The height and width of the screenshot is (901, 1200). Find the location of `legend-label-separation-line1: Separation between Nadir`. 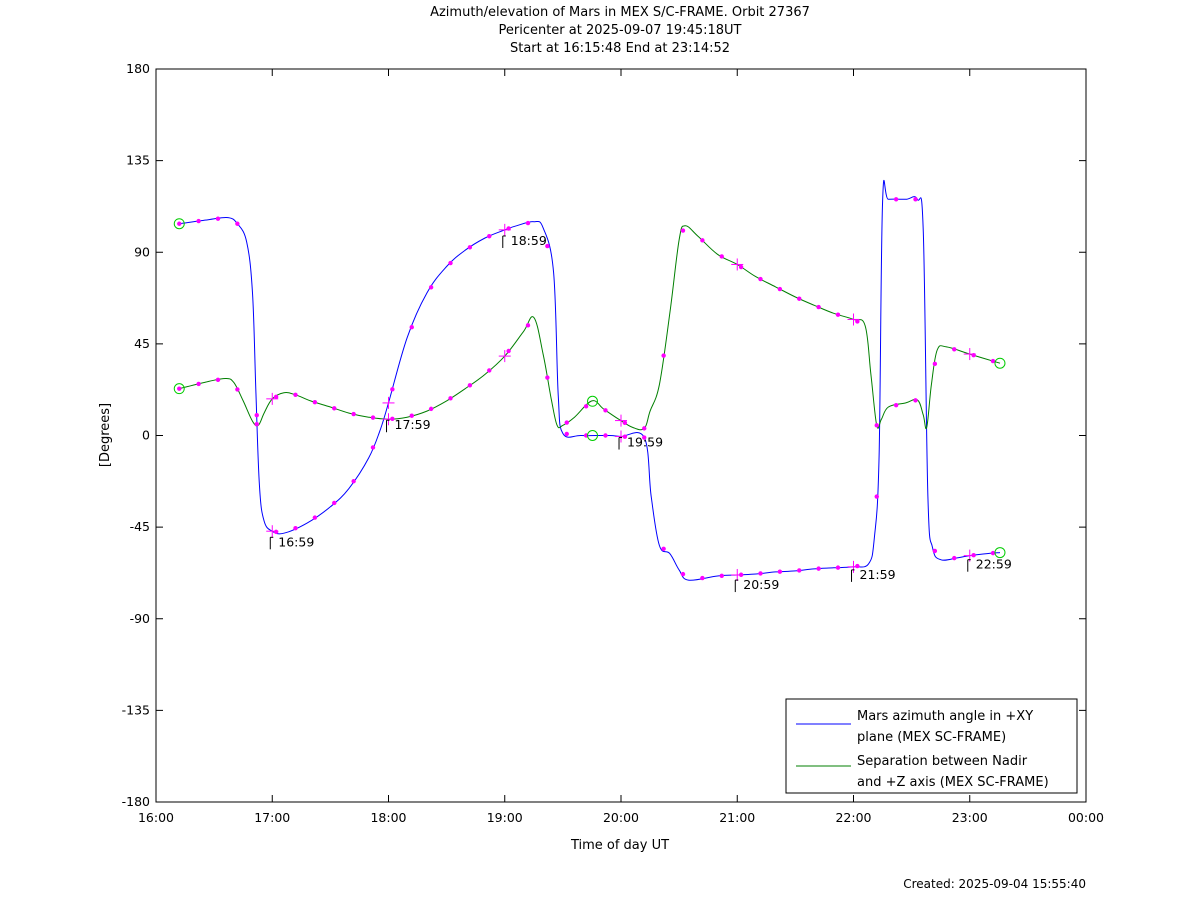

legend-label-separation-line1: Separation between Nadir is located at coordinates (942, 761).